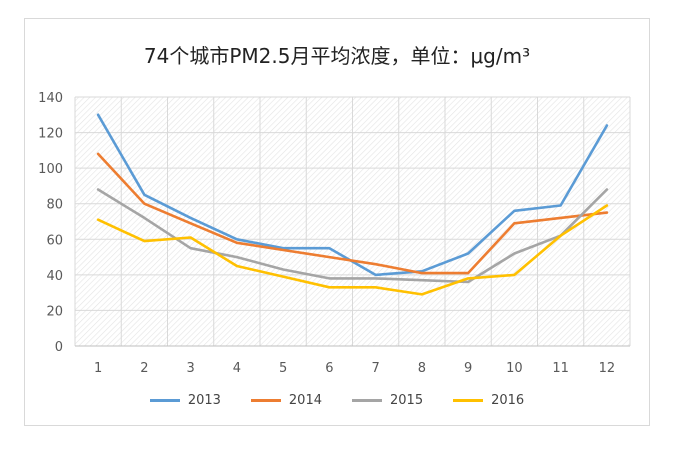 The image size is (688, 453). Describe the element at coordinates (488, 400) in the screenshot. I see `legend-item-2016: 2016` at that location.